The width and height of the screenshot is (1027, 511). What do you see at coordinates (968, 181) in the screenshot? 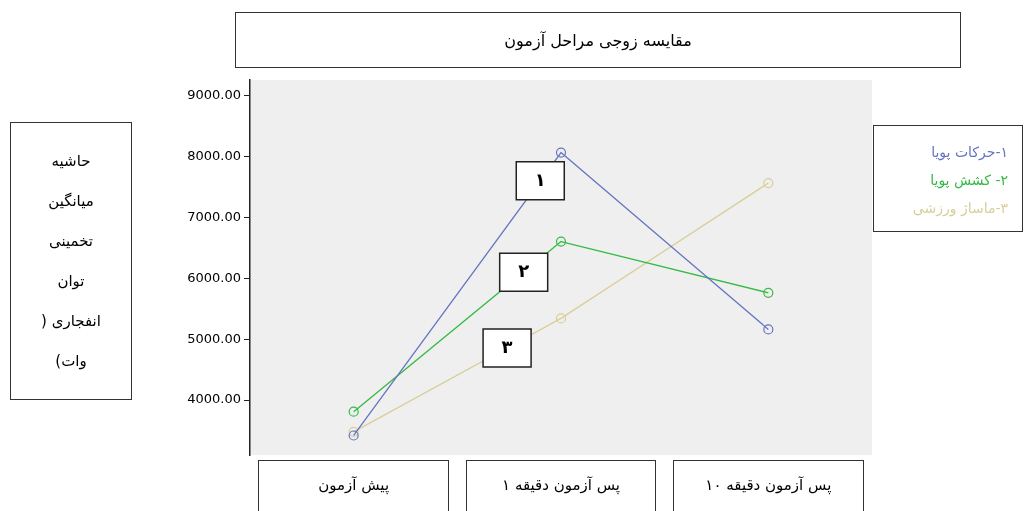
I see `text: ۲- کشش پویا` at bounding box center [968, 181].